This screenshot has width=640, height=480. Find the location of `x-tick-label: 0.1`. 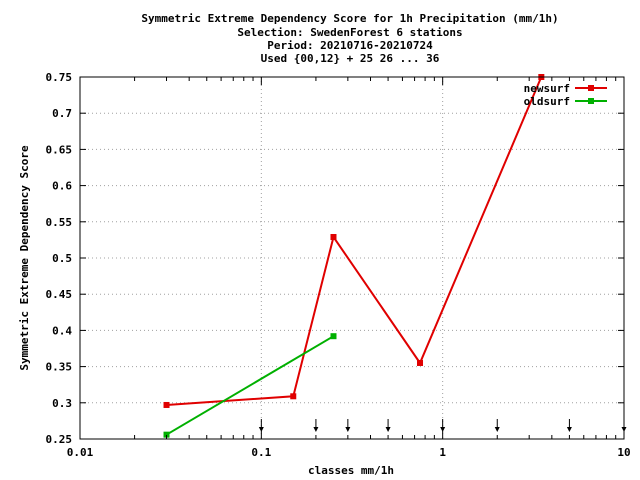

x-tick-label: 0.1 is located at coordinates (261, 452).